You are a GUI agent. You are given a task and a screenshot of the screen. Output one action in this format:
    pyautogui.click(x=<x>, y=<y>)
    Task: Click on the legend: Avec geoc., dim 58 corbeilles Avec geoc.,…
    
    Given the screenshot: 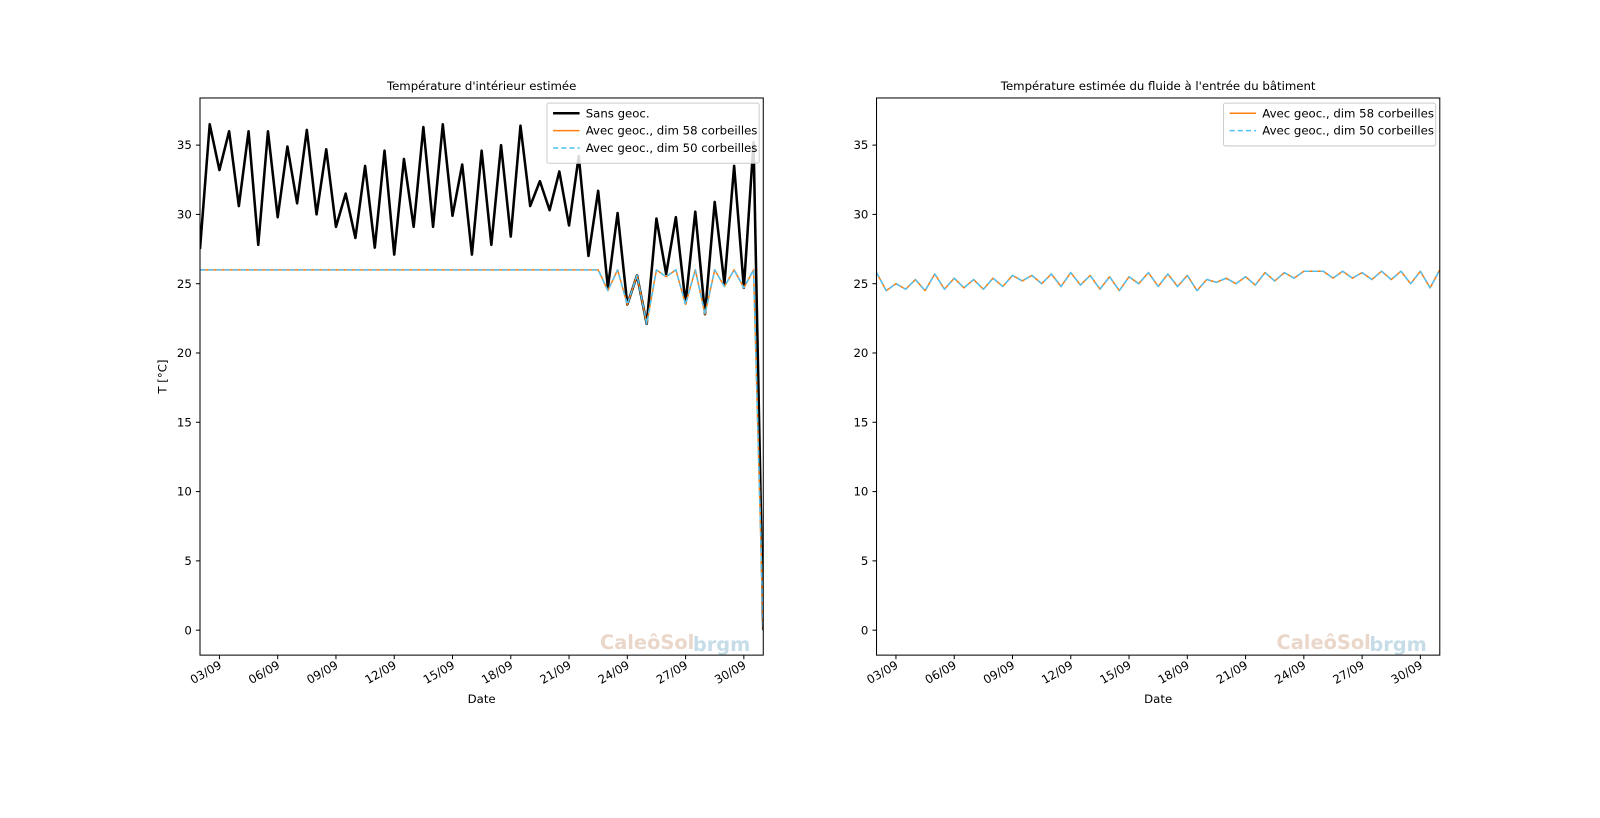 What is the action you would take?
    pyautogui.click(x=1329, y=124)
    